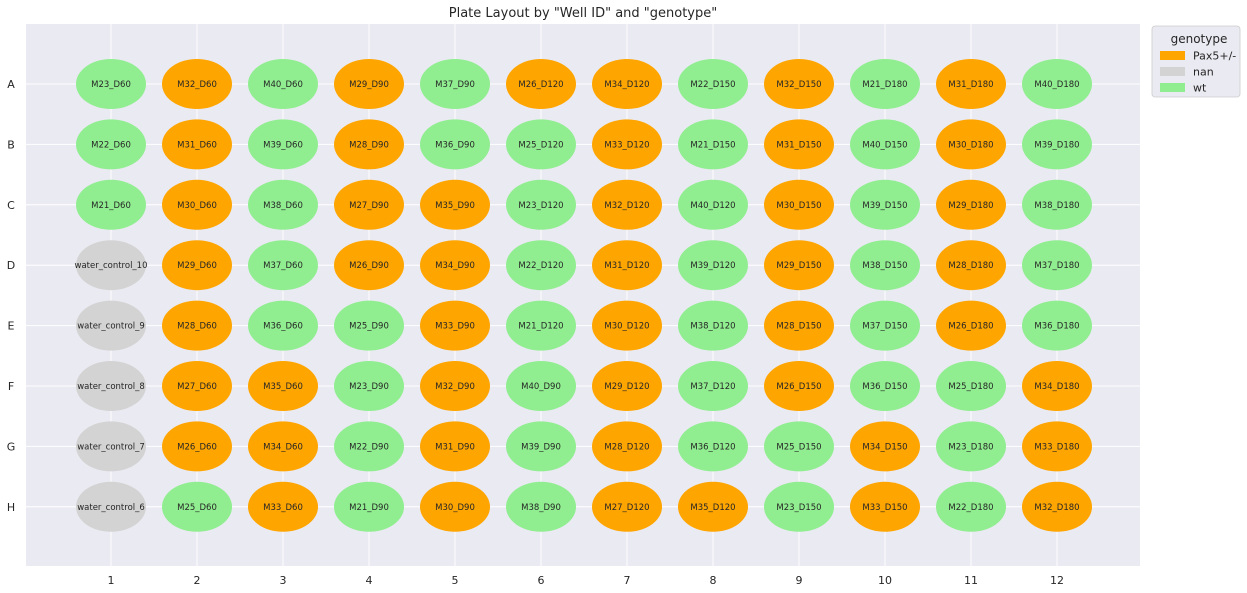  What do you see at coordinates (11, 326) in the screenshot?
I see `y-tick-label: E` at bounding box center [11, 326].